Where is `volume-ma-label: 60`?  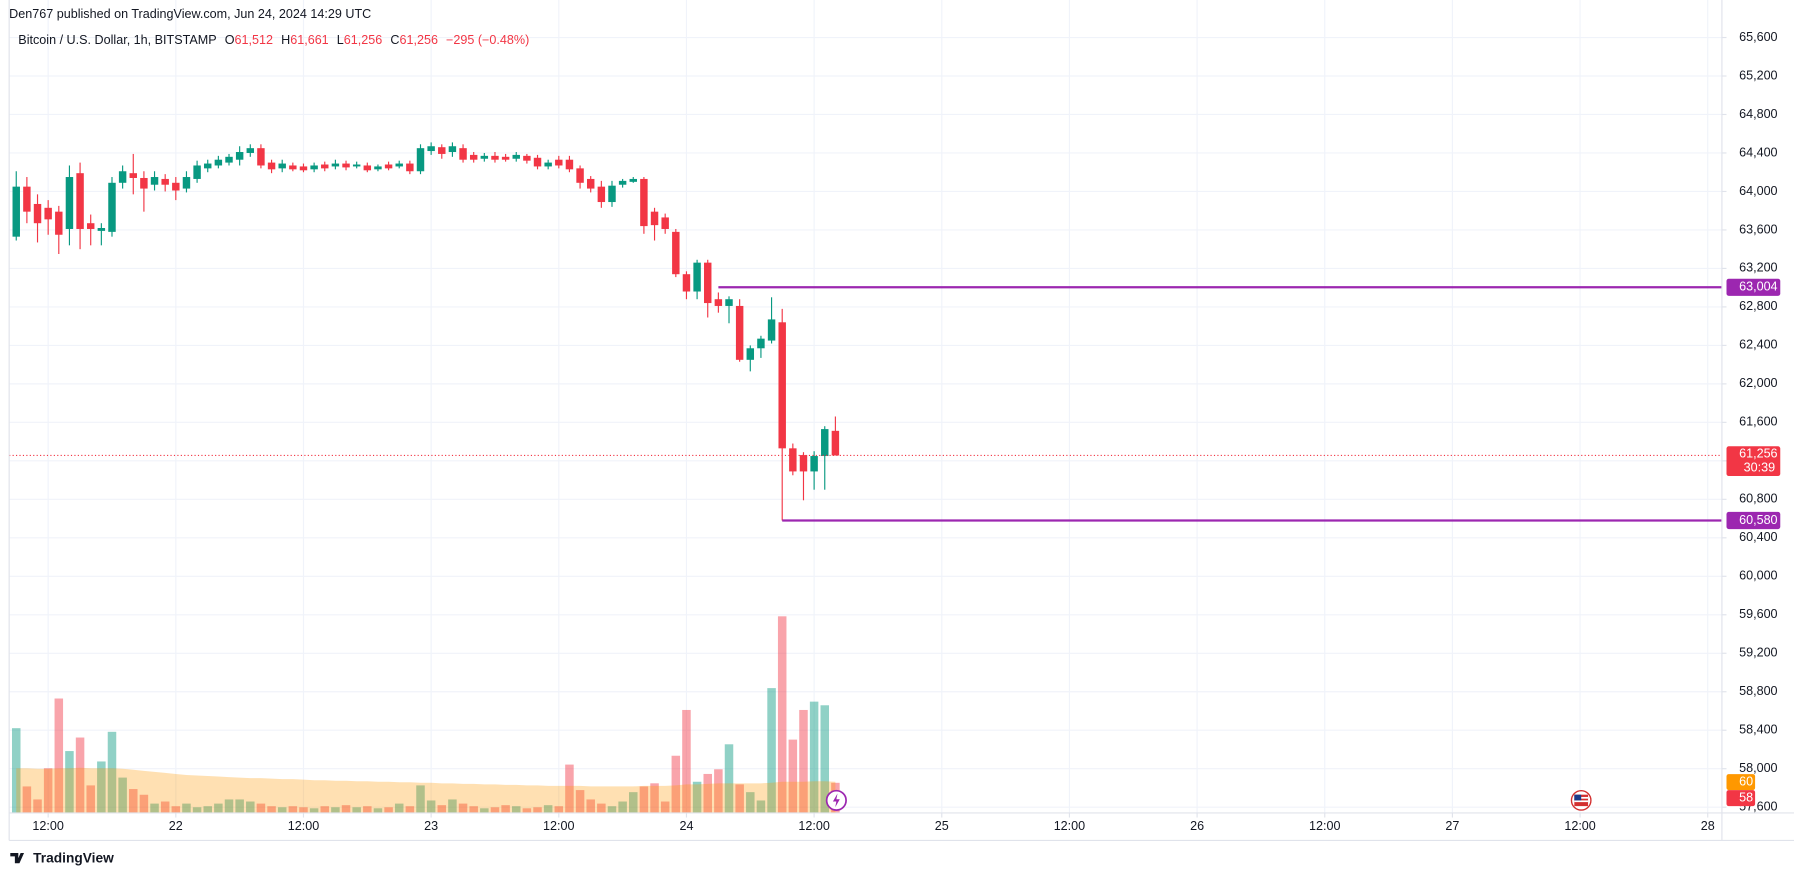
volume-ma-label: 60 is located at coordinates (1746, 781).